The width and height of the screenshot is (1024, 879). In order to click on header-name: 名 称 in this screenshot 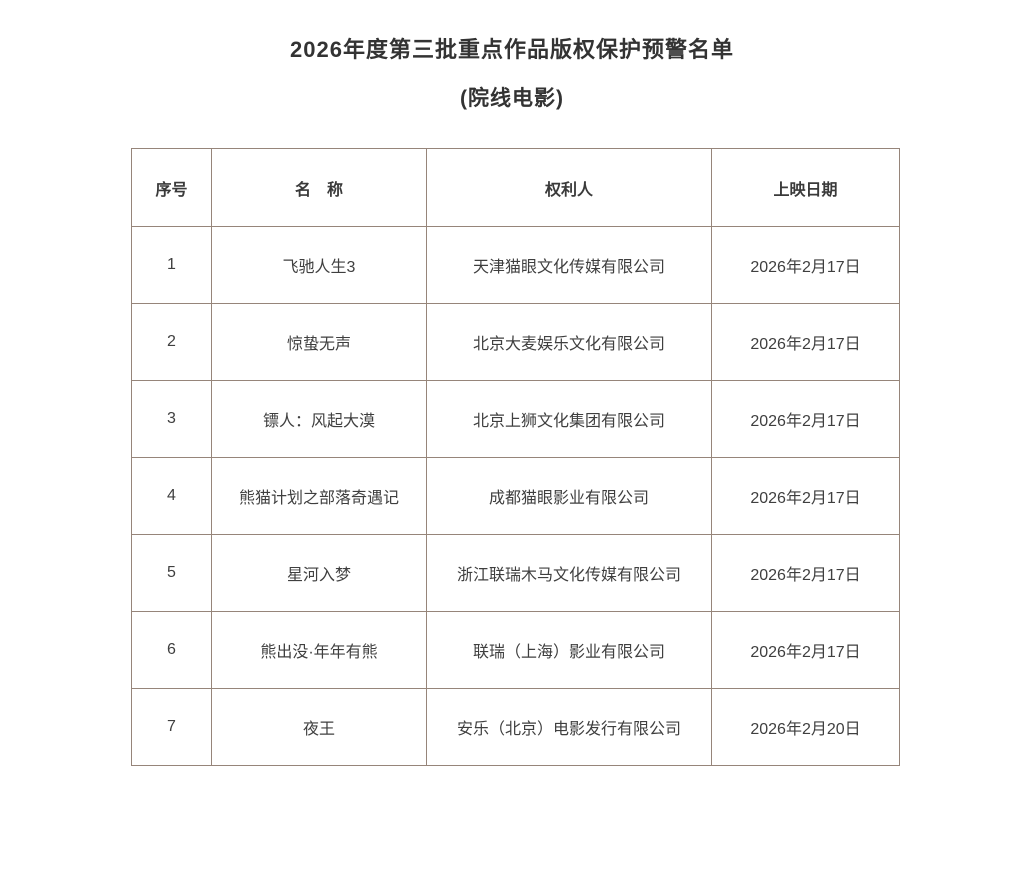, I will do `click(319, 187)`.